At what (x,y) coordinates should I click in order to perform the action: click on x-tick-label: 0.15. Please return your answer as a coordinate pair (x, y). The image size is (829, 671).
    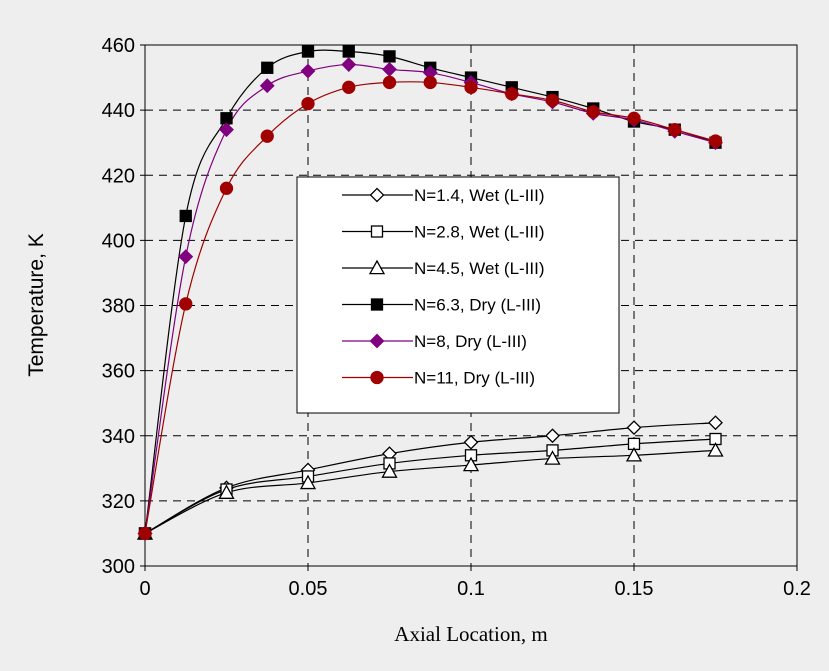
    Looking at the image, I should click on (634, 589).